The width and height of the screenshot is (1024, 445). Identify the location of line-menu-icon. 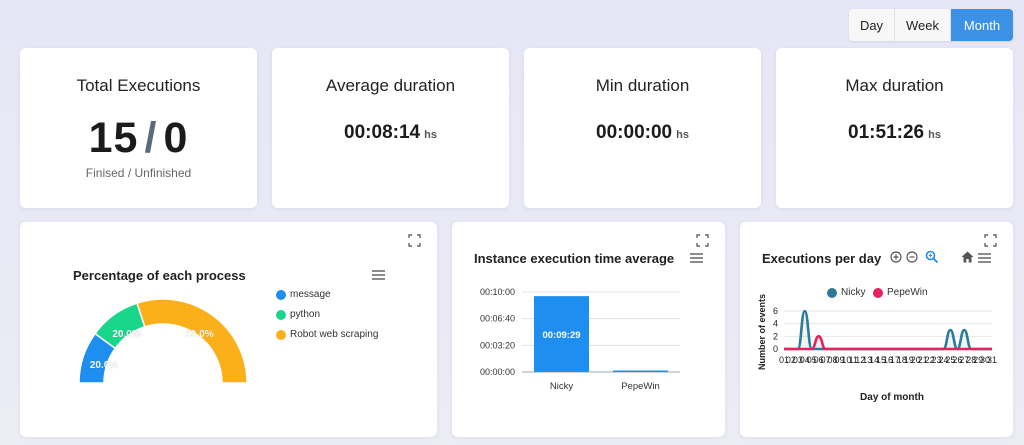
(984, 258).